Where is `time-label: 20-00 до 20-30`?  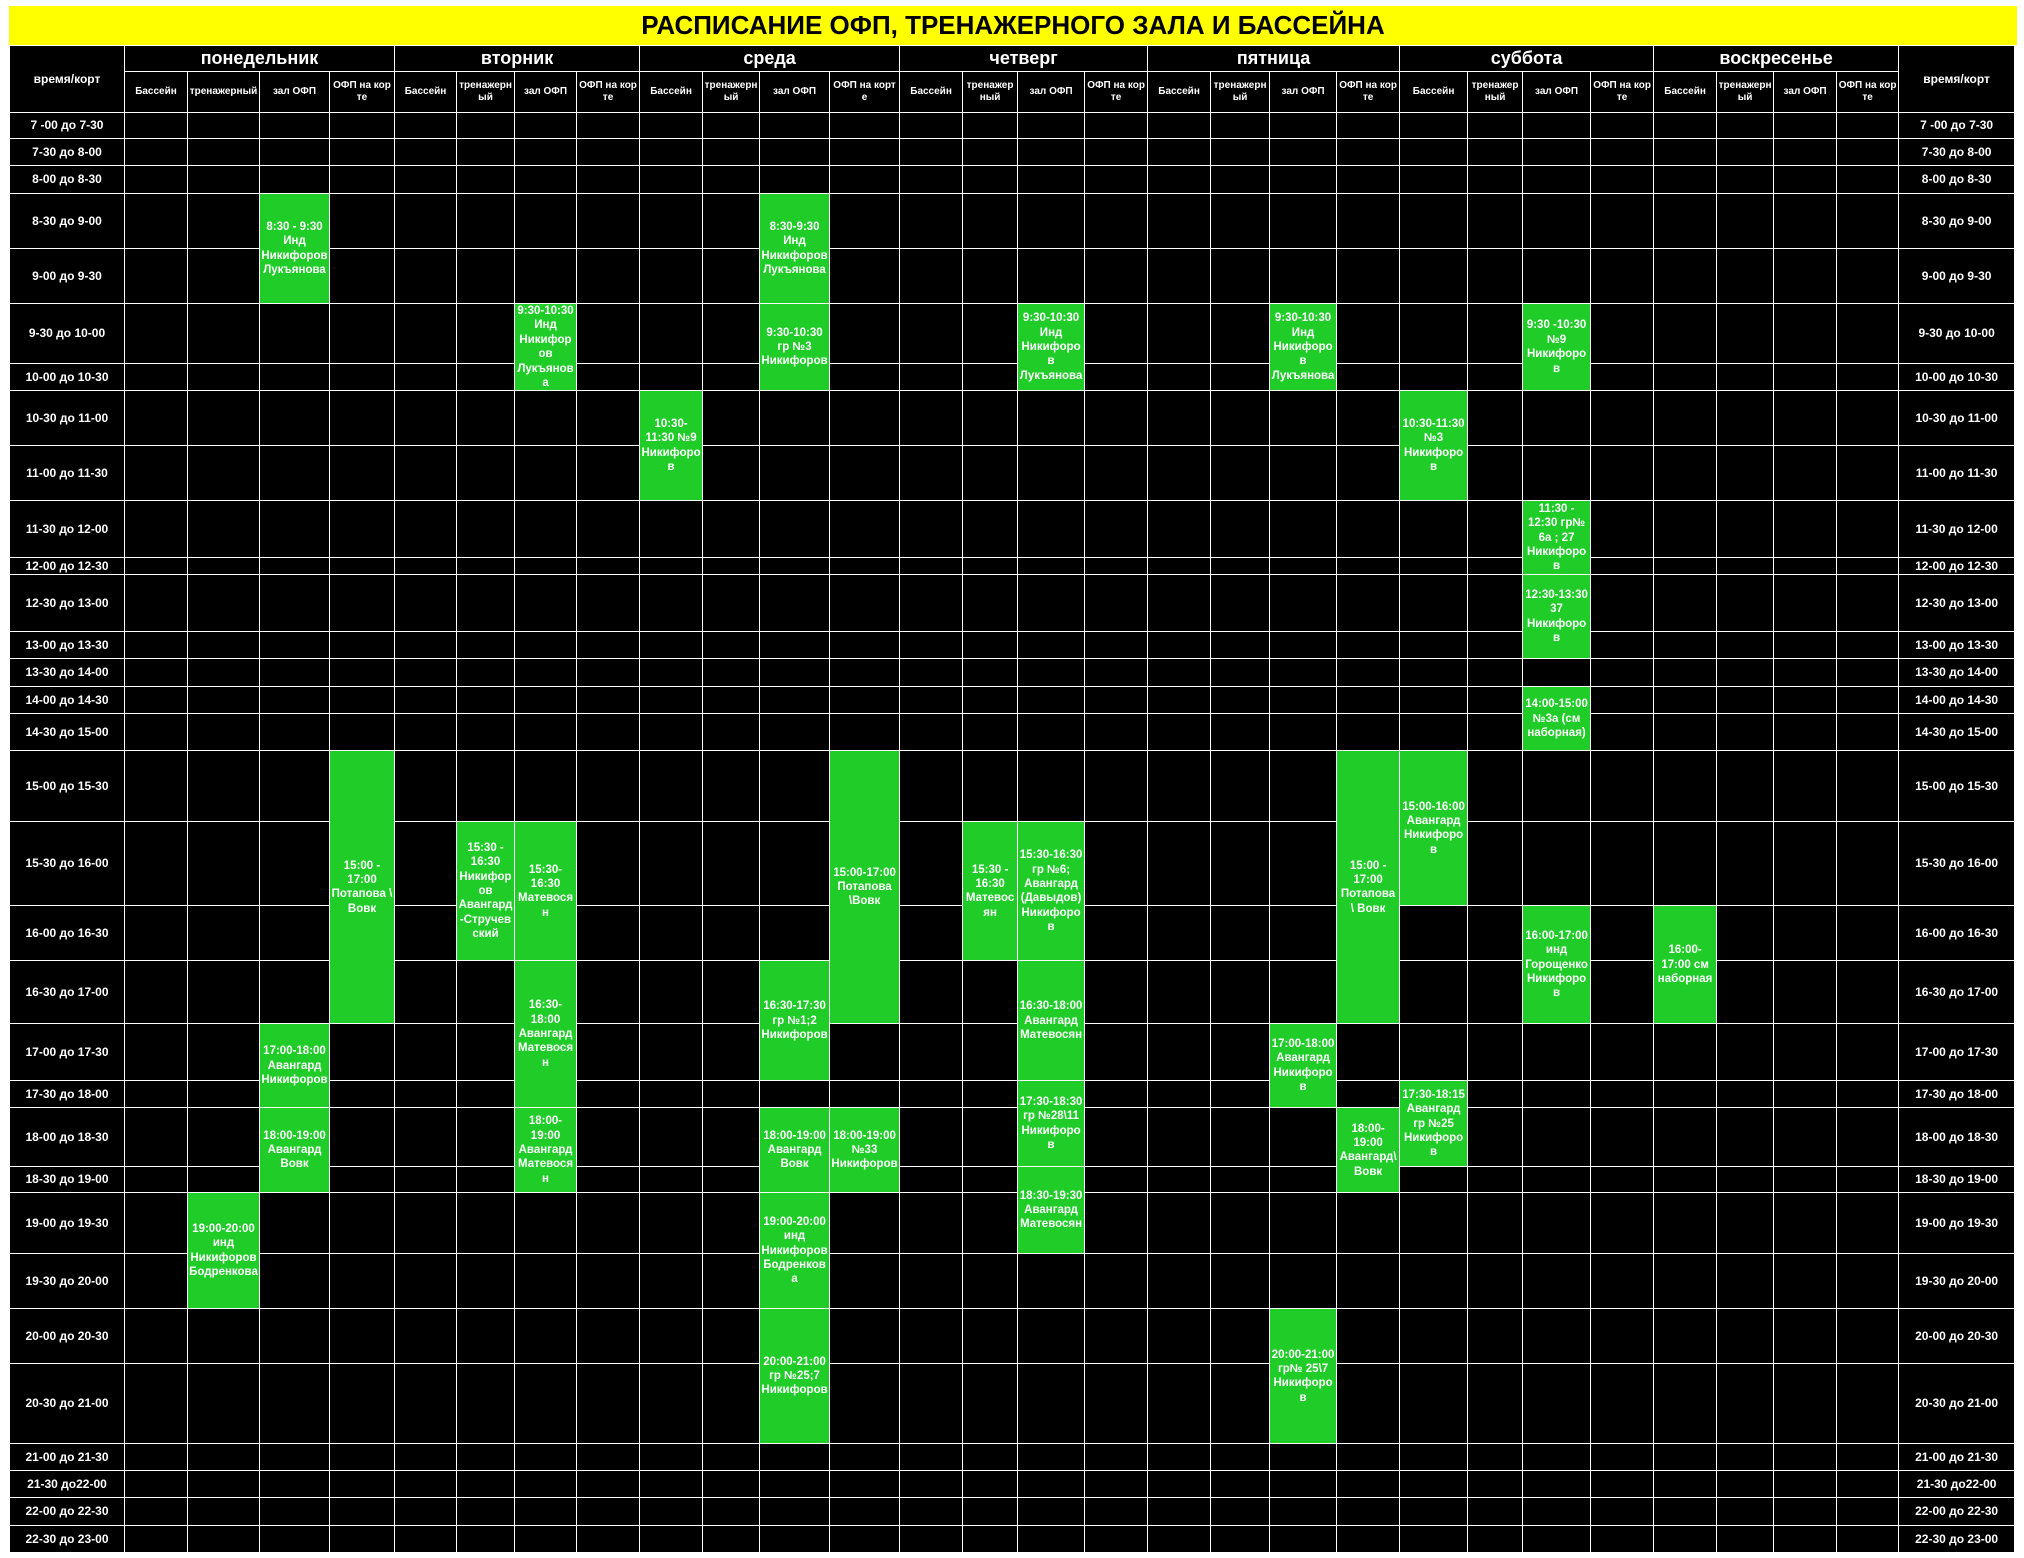 time-label: 20-00 до 20-30 is located at coordinates (1957, 1336).